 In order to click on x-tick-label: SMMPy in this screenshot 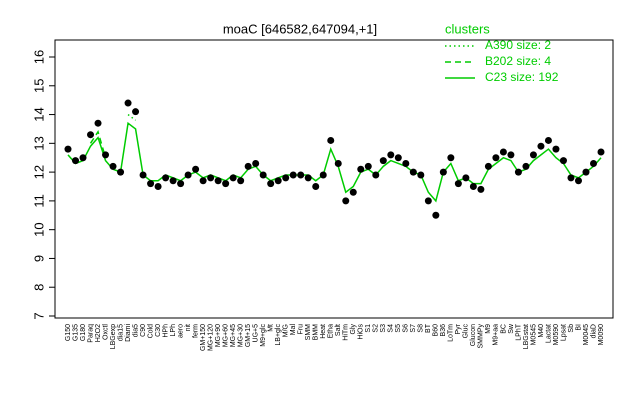, I will do `click(481, 336)`.